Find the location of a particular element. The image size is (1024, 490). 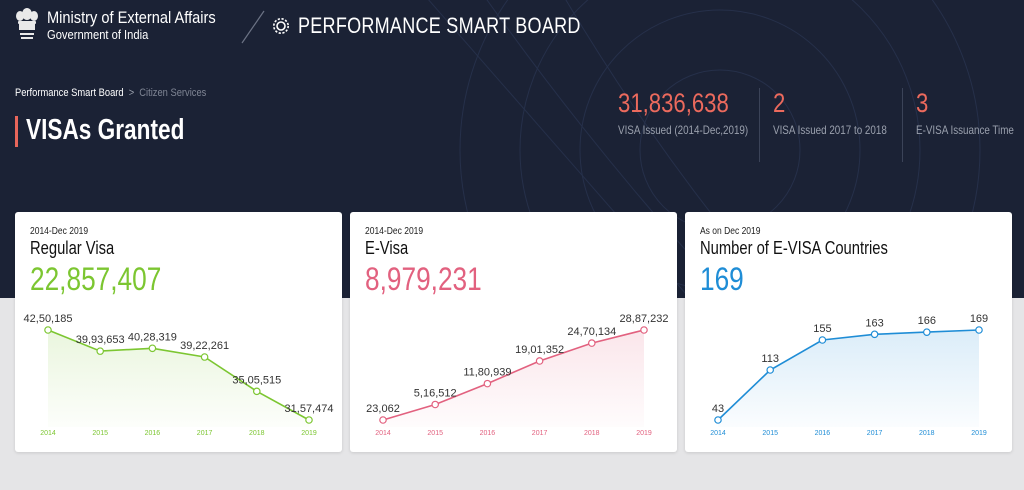

chart-data-label-2015: 39,93,653 is located at coordinates (100, 340).